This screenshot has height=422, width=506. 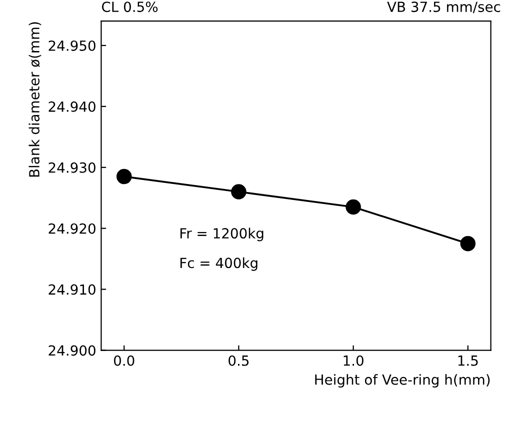 What do you see at coordinates (72, 228) in the screenshot?
I see `y-tick-label: 24.920` at bounding box center [72, 228].